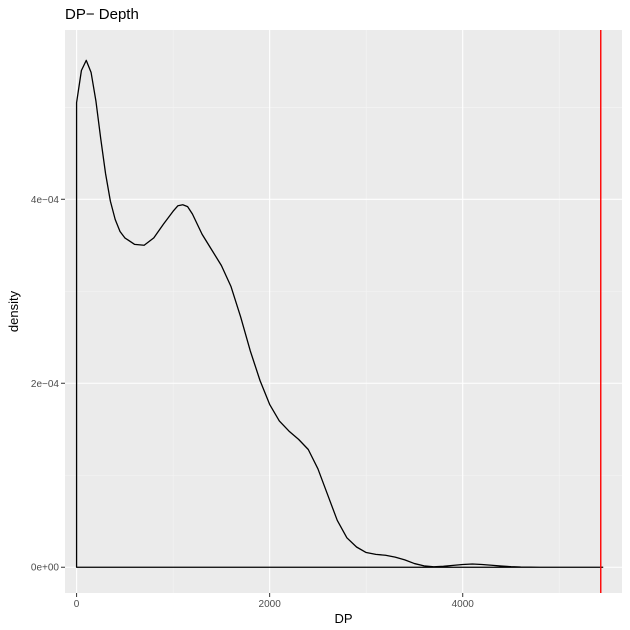 Image resolution: width=630 pixels, height=630 pixels. Describe the element at coordinates (45, 200) in the screenshot. I see `y-tick-label: 4e−04` at that location.